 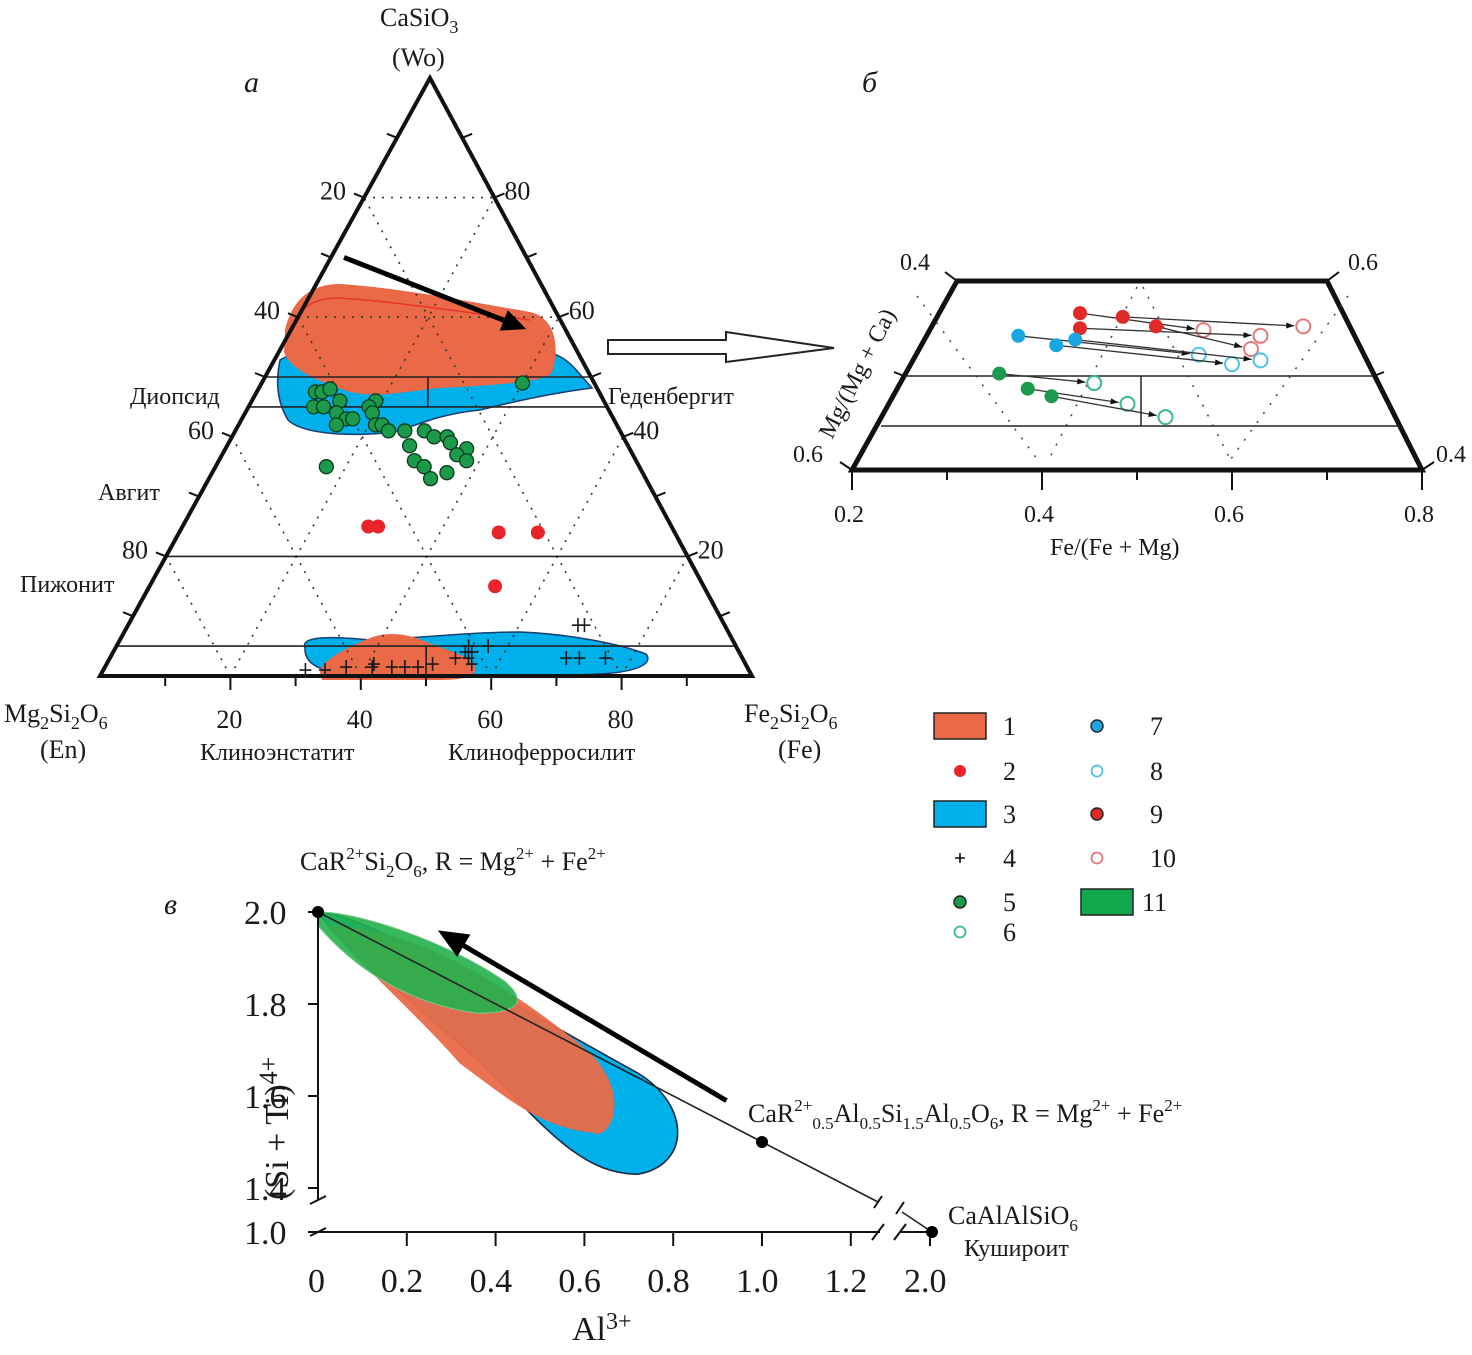 I want to click on field-1-upper, so click(x=420, y=339).